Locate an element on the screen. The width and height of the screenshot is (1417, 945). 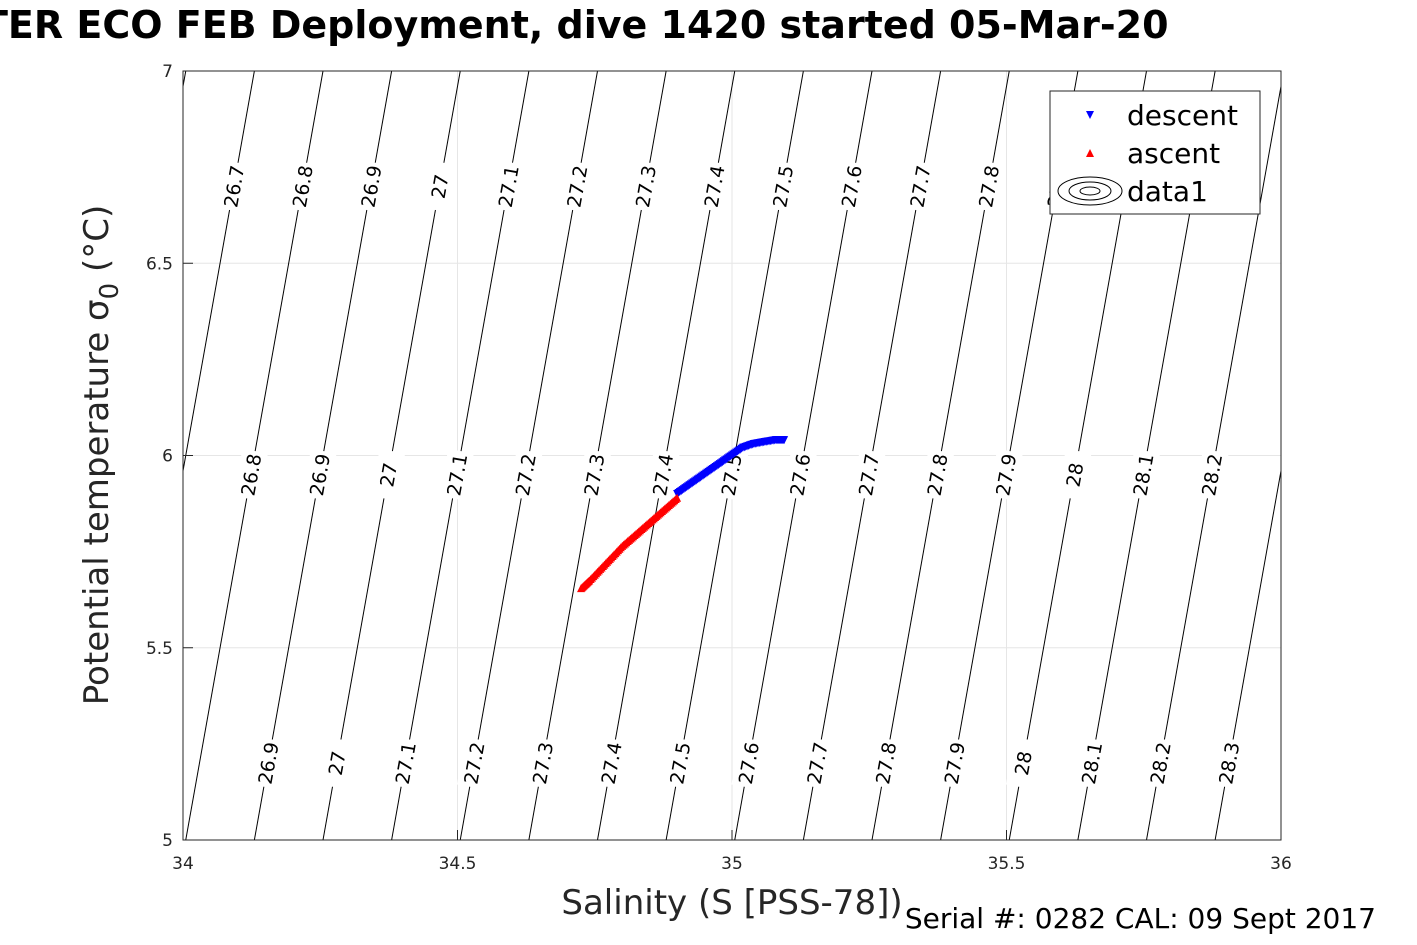
y-axis-label-space is located at coordinates (97, 277).